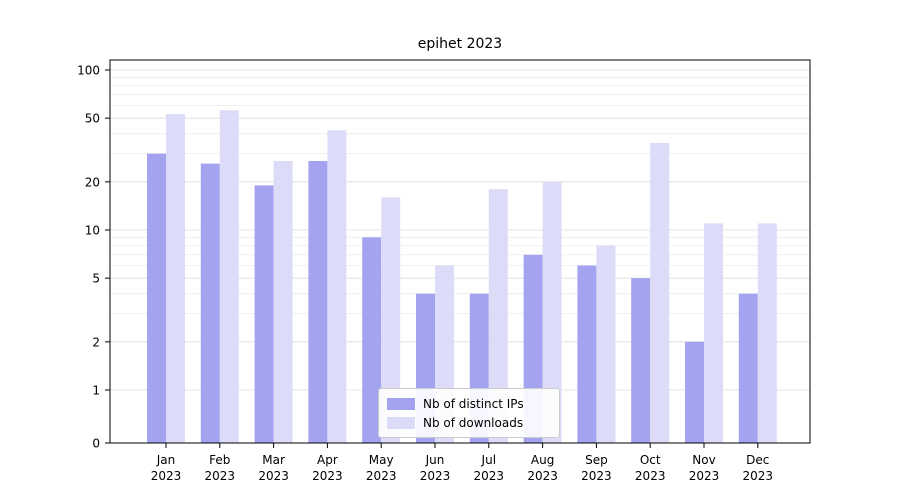 This screenshot has width=900, height=500. I want to click on x-tick-label-month: Jul, so click(488, 460).